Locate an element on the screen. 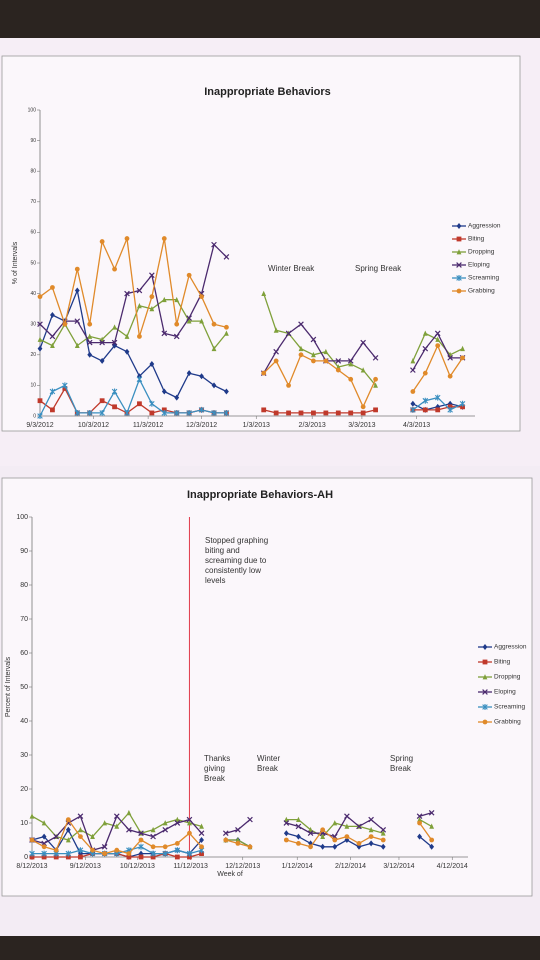 The image size is (540, 960). y-axis-label: Percent of Intervals is located at coordinates (8, 686).